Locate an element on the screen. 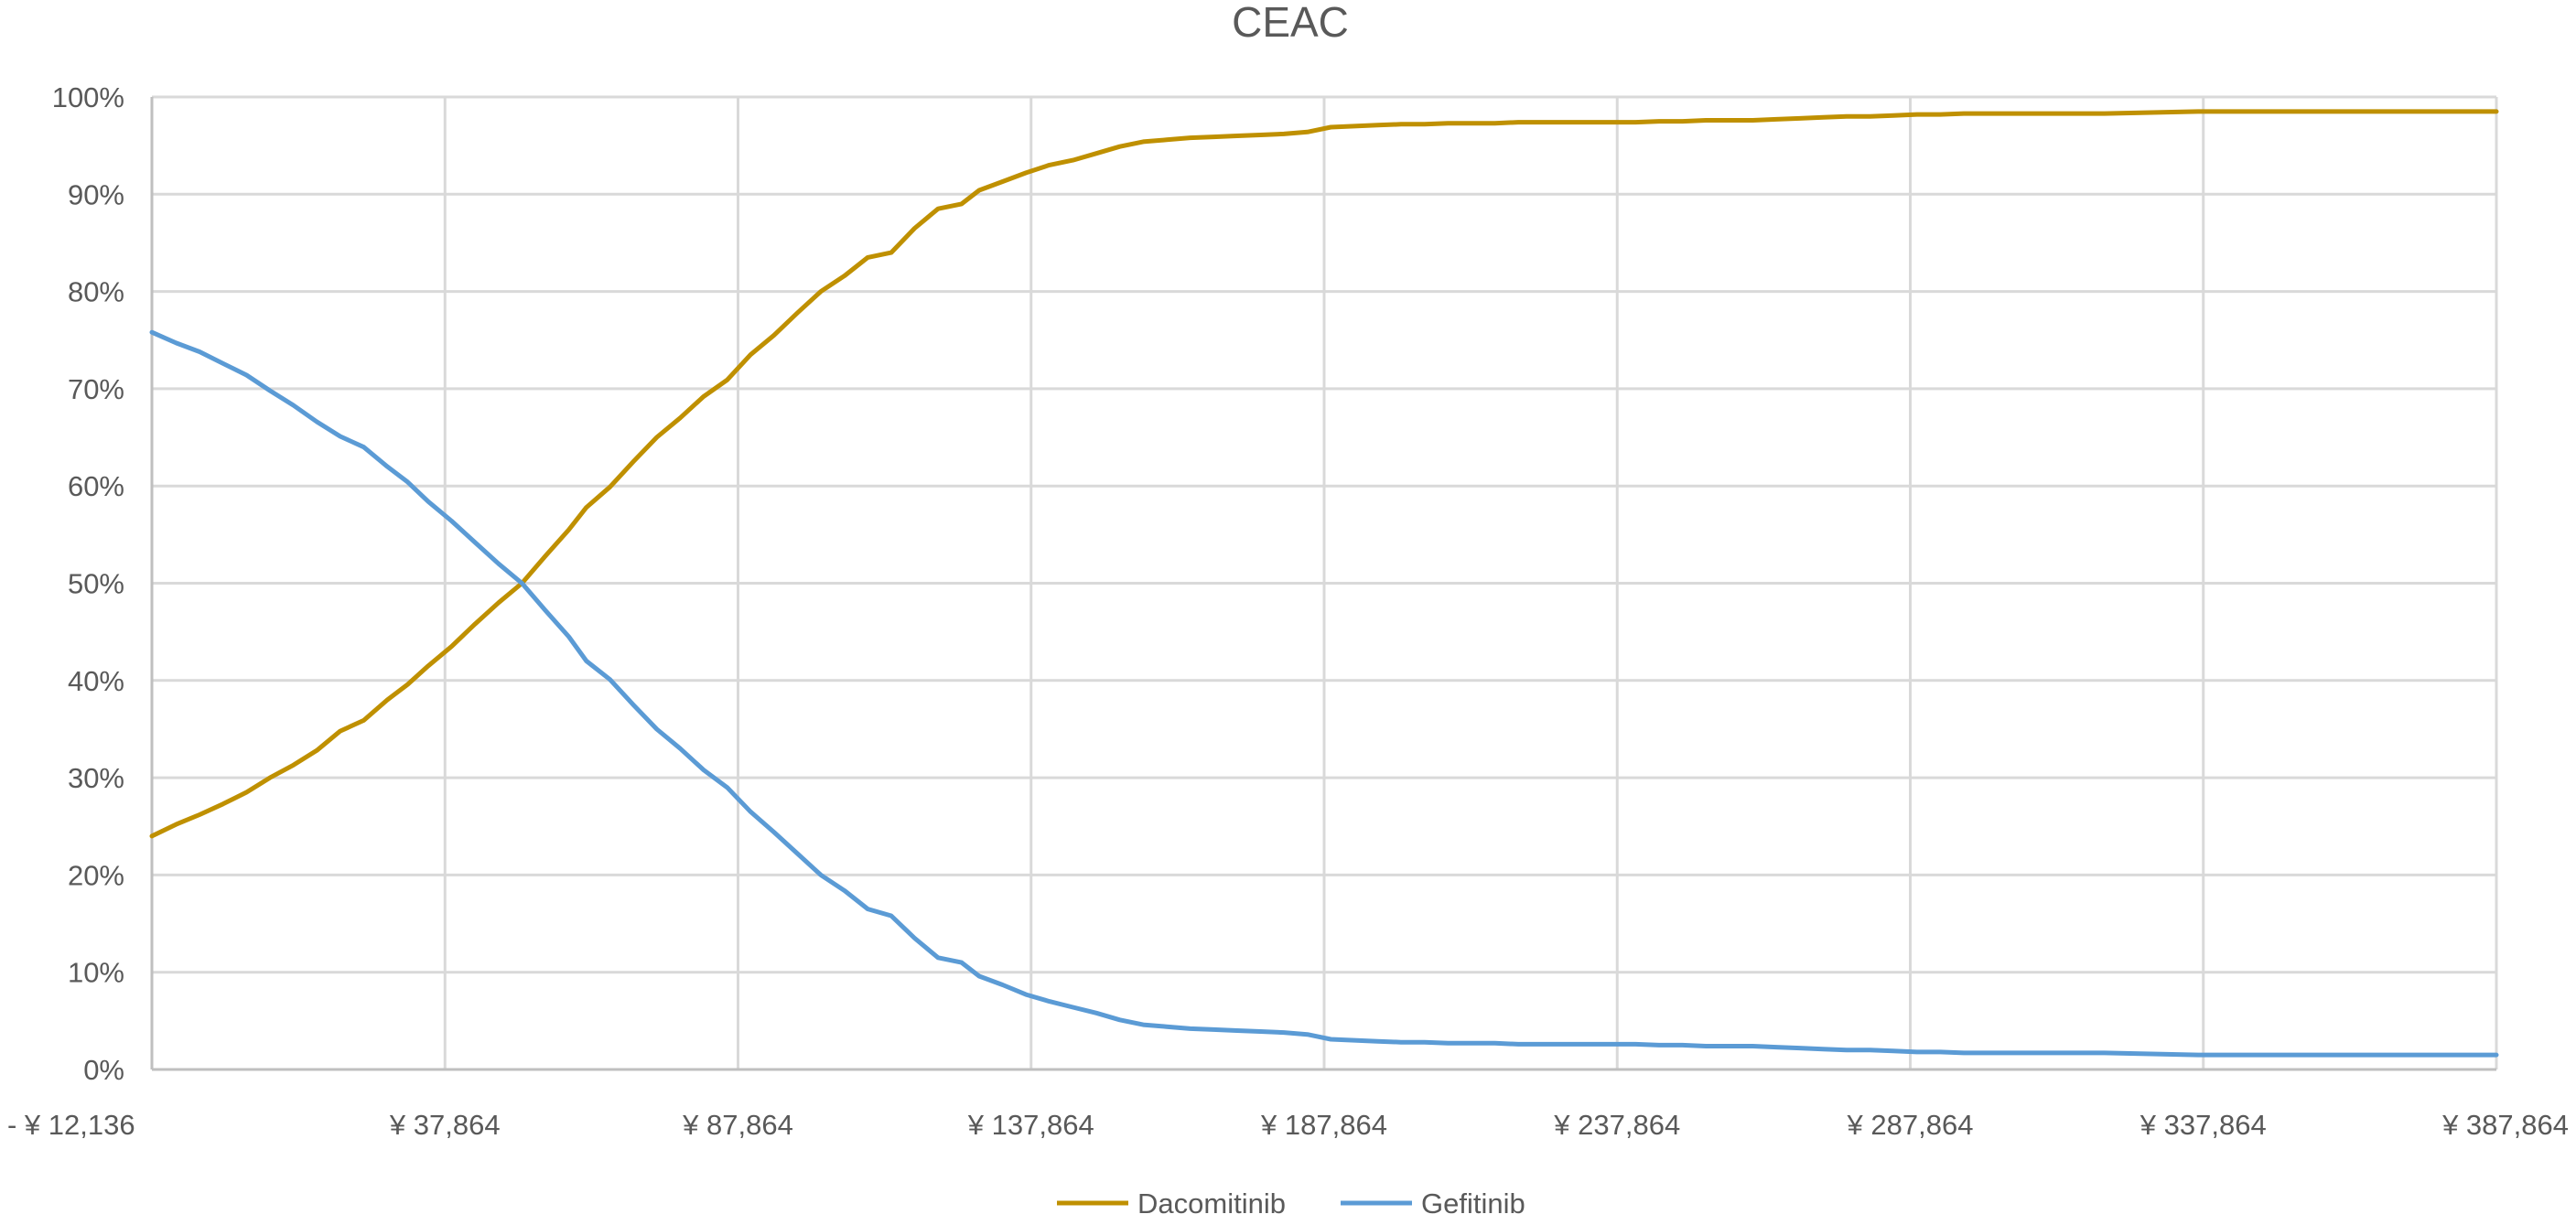 The width and height of the screenshot is (2576, 1225). legend-item-gefitinib: Gefitinib is located at coordinates (1433, 1203).